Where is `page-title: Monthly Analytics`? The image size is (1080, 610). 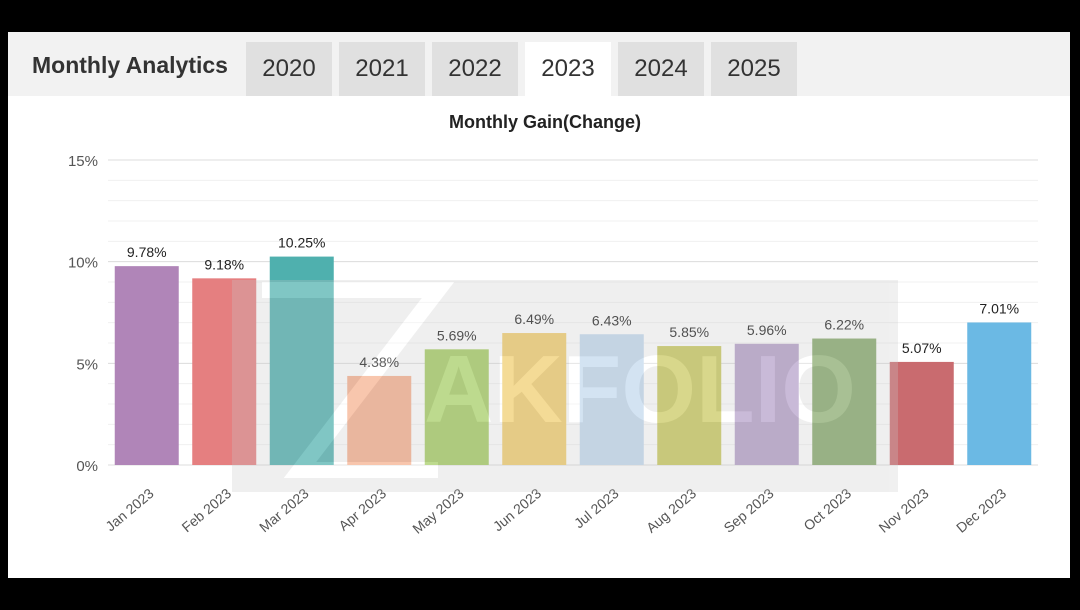
page-title: Monthly Analytics is located at coordinates (130, 65).